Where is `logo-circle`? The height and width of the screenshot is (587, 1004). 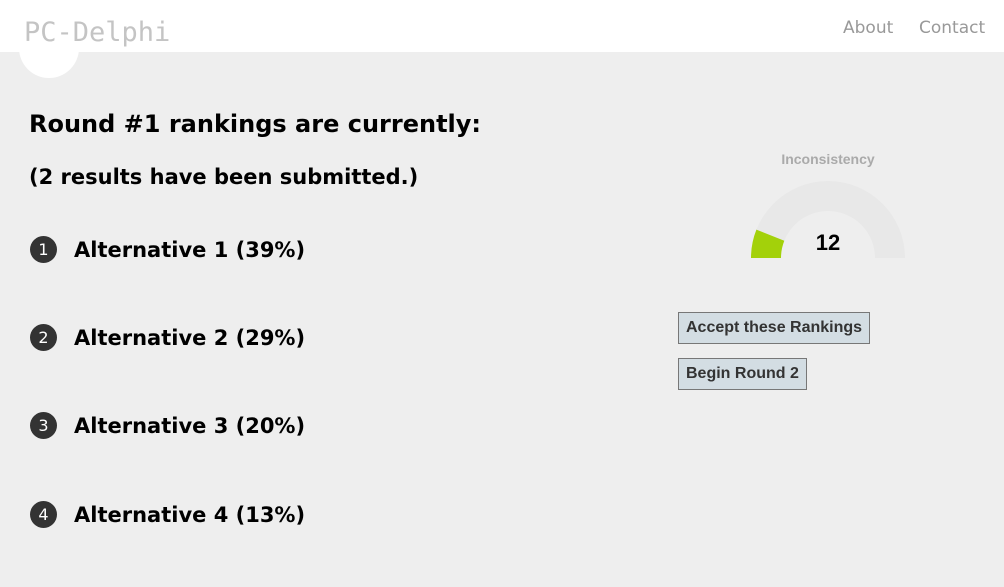
logo-circle is located at coordinates (49, 48).